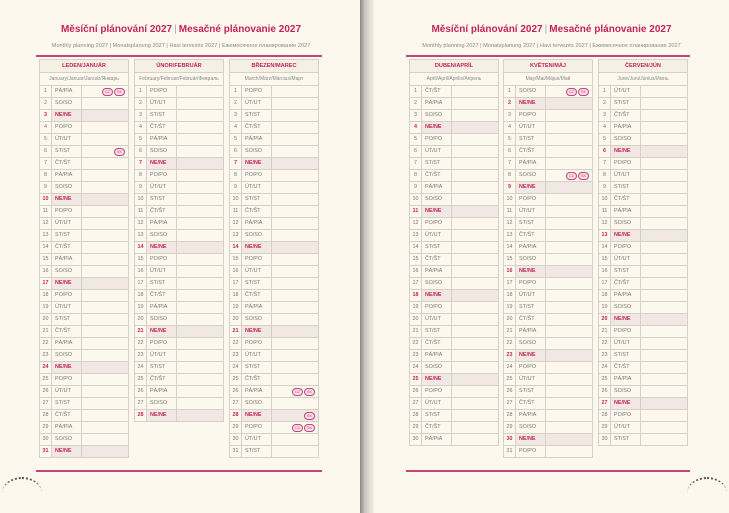 The height and width of the screenshot is (513, 729). What do you see at coordinates (548, 296) in the screenshot?
I see `day-row: 18 ÚT/UT` at bounding box center [548, 296].